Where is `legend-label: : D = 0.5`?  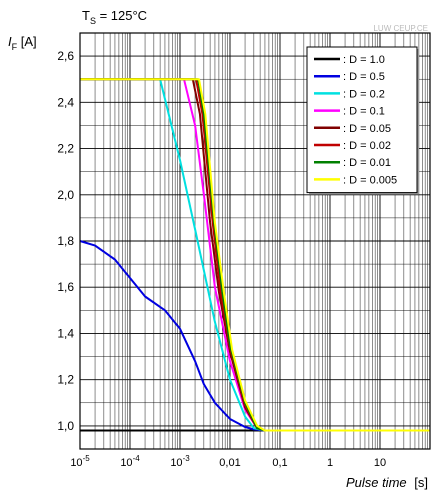
legend-label: : D = 0.5 is located at coordinates (364, 77).